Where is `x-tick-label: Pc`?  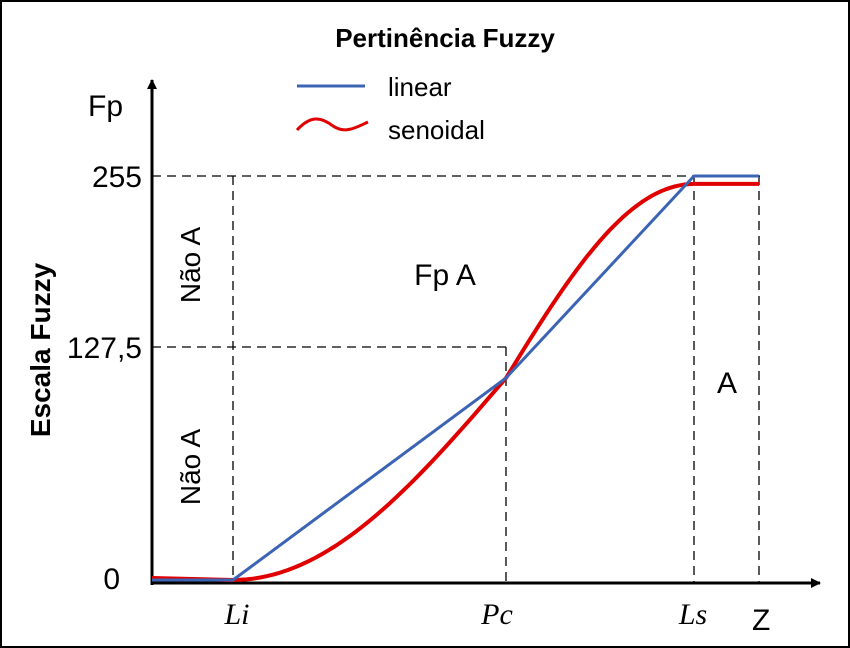 x-tick-label: Pc is located at coordinates (496, 614).